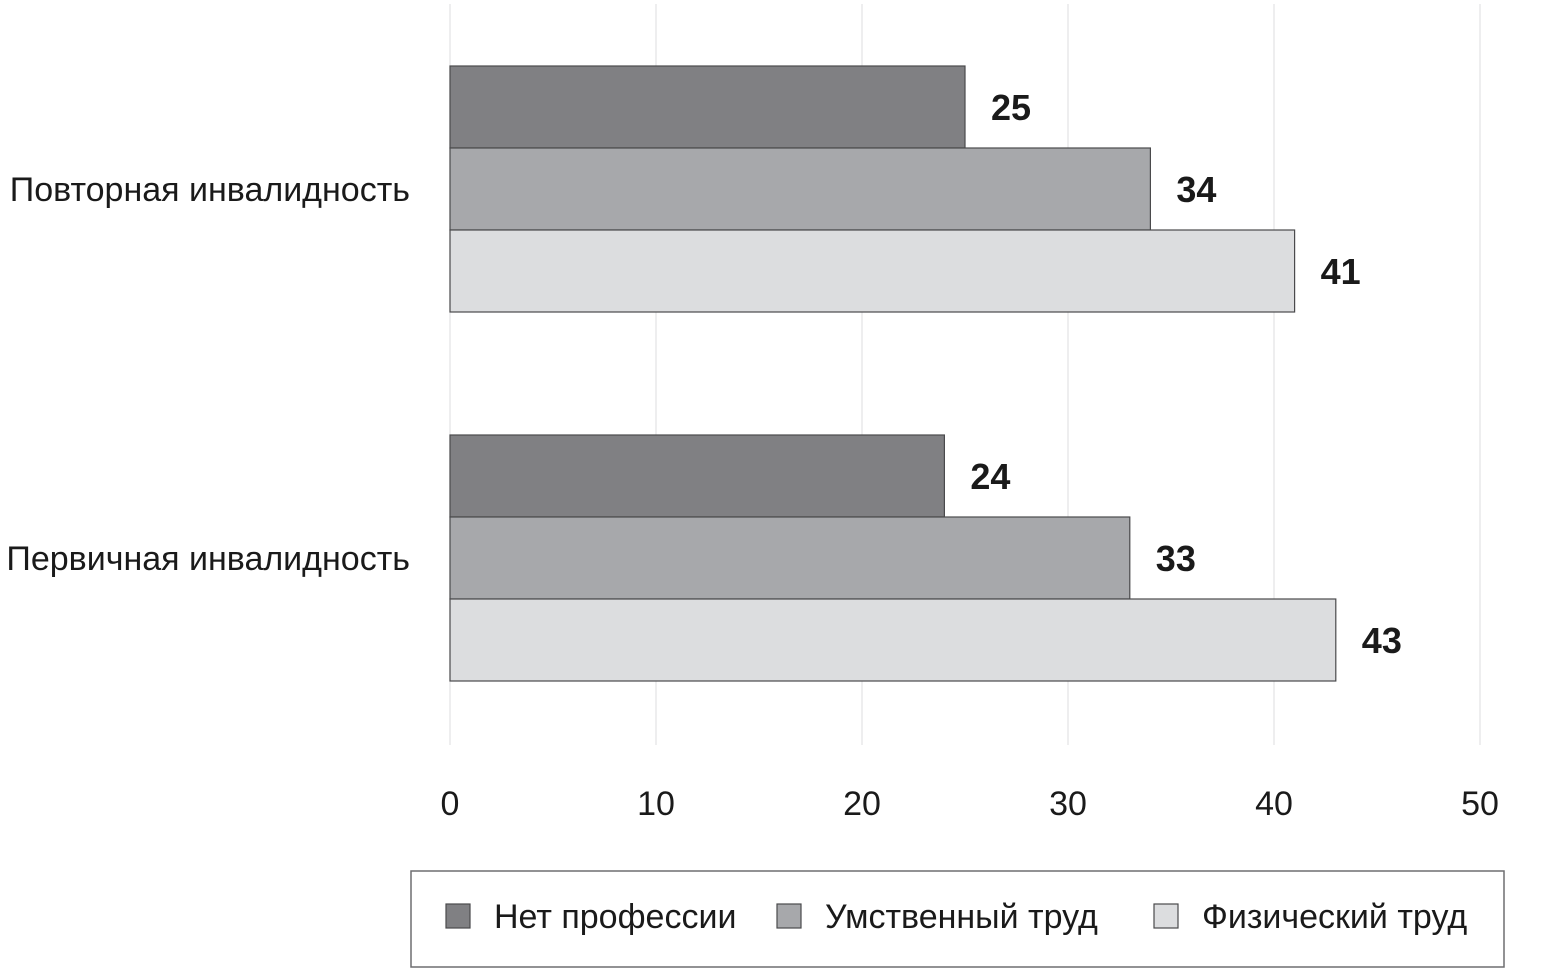 The image size is (1567, 975). I want to click on data-label: 33, so click(1176, 558).